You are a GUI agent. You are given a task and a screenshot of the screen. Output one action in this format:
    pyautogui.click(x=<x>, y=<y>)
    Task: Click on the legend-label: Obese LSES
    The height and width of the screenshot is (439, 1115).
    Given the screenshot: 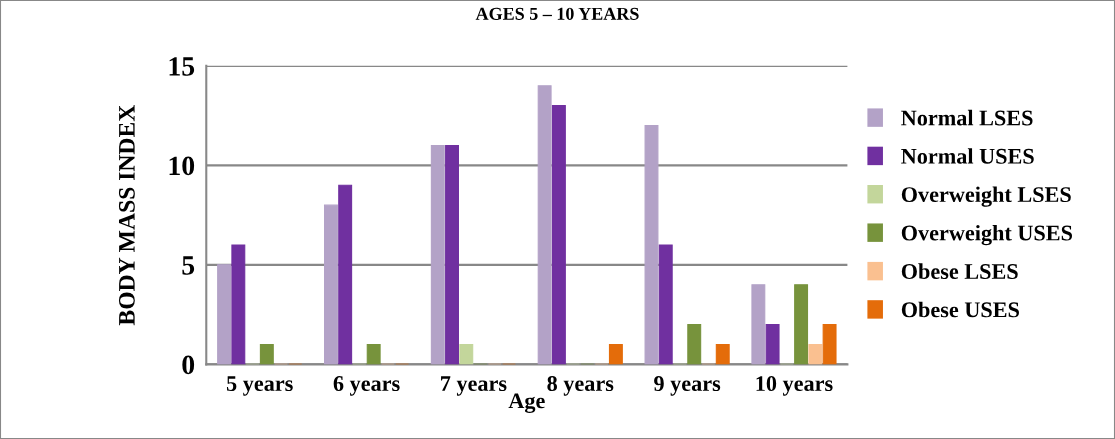 What is the action you would take?
    pyautogui.click(x=959, y=271)
    